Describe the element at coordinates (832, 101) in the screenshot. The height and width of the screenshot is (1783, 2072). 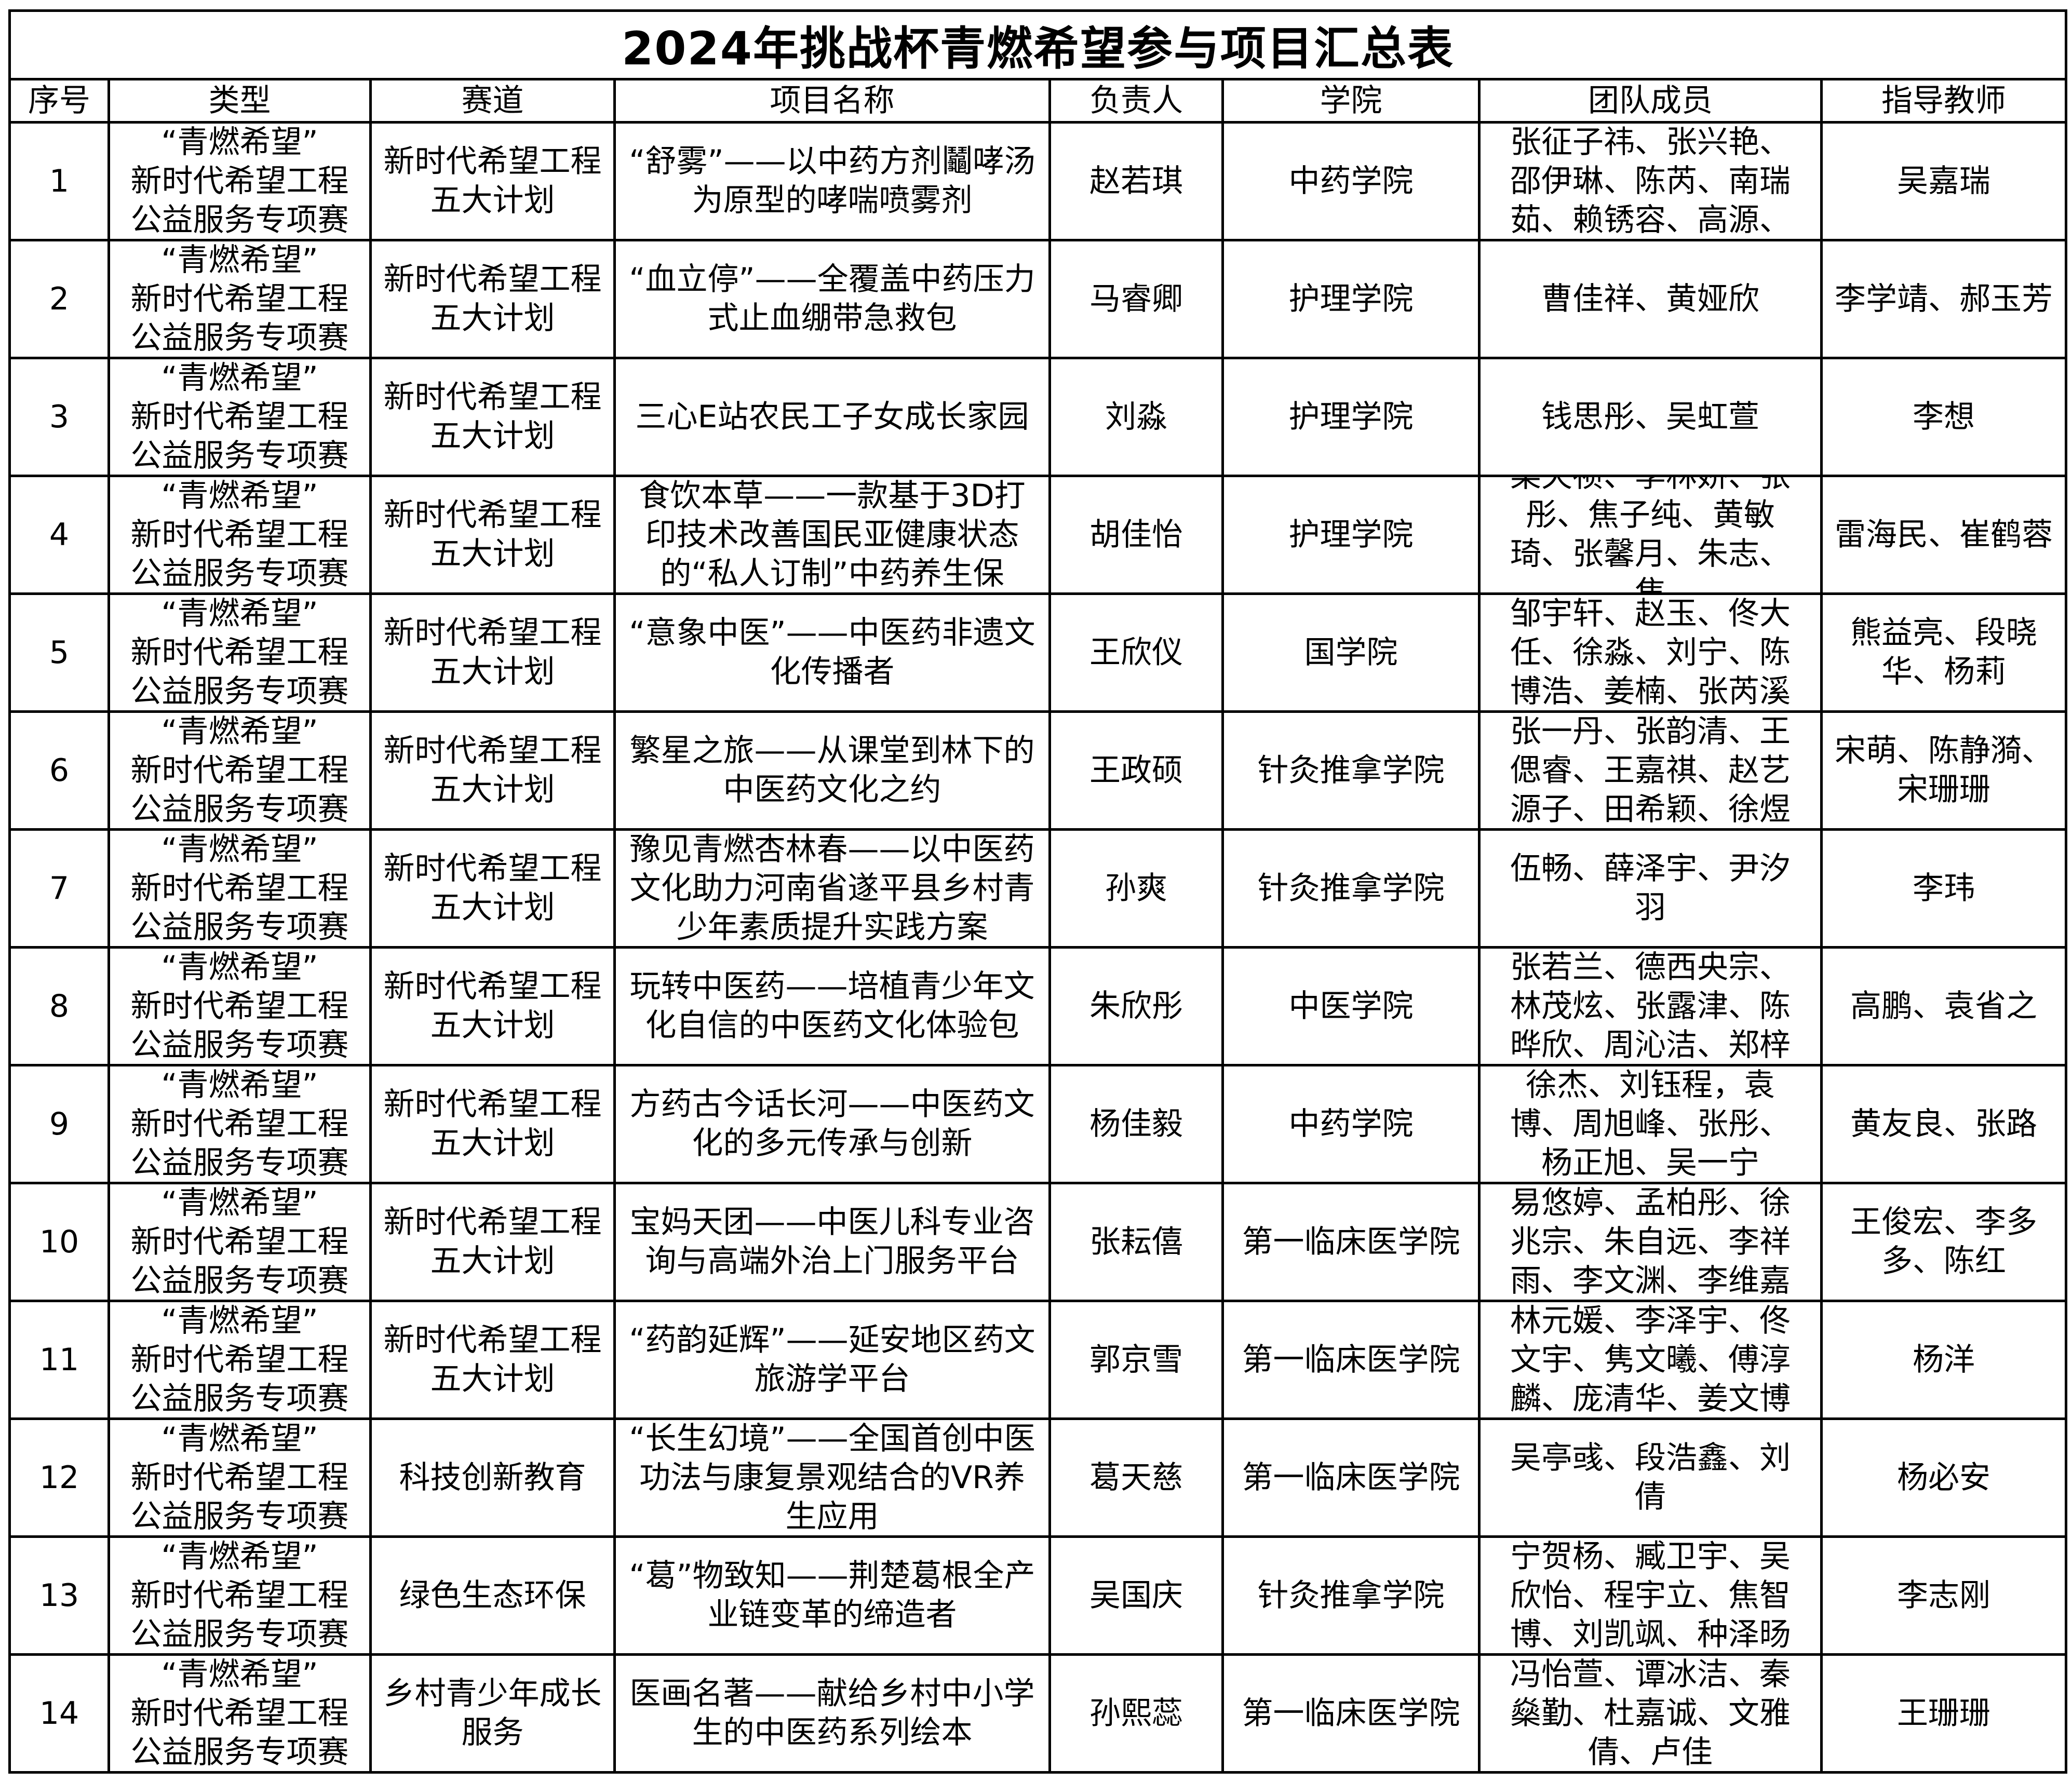
I see `header-project: 项目名称` at that location.